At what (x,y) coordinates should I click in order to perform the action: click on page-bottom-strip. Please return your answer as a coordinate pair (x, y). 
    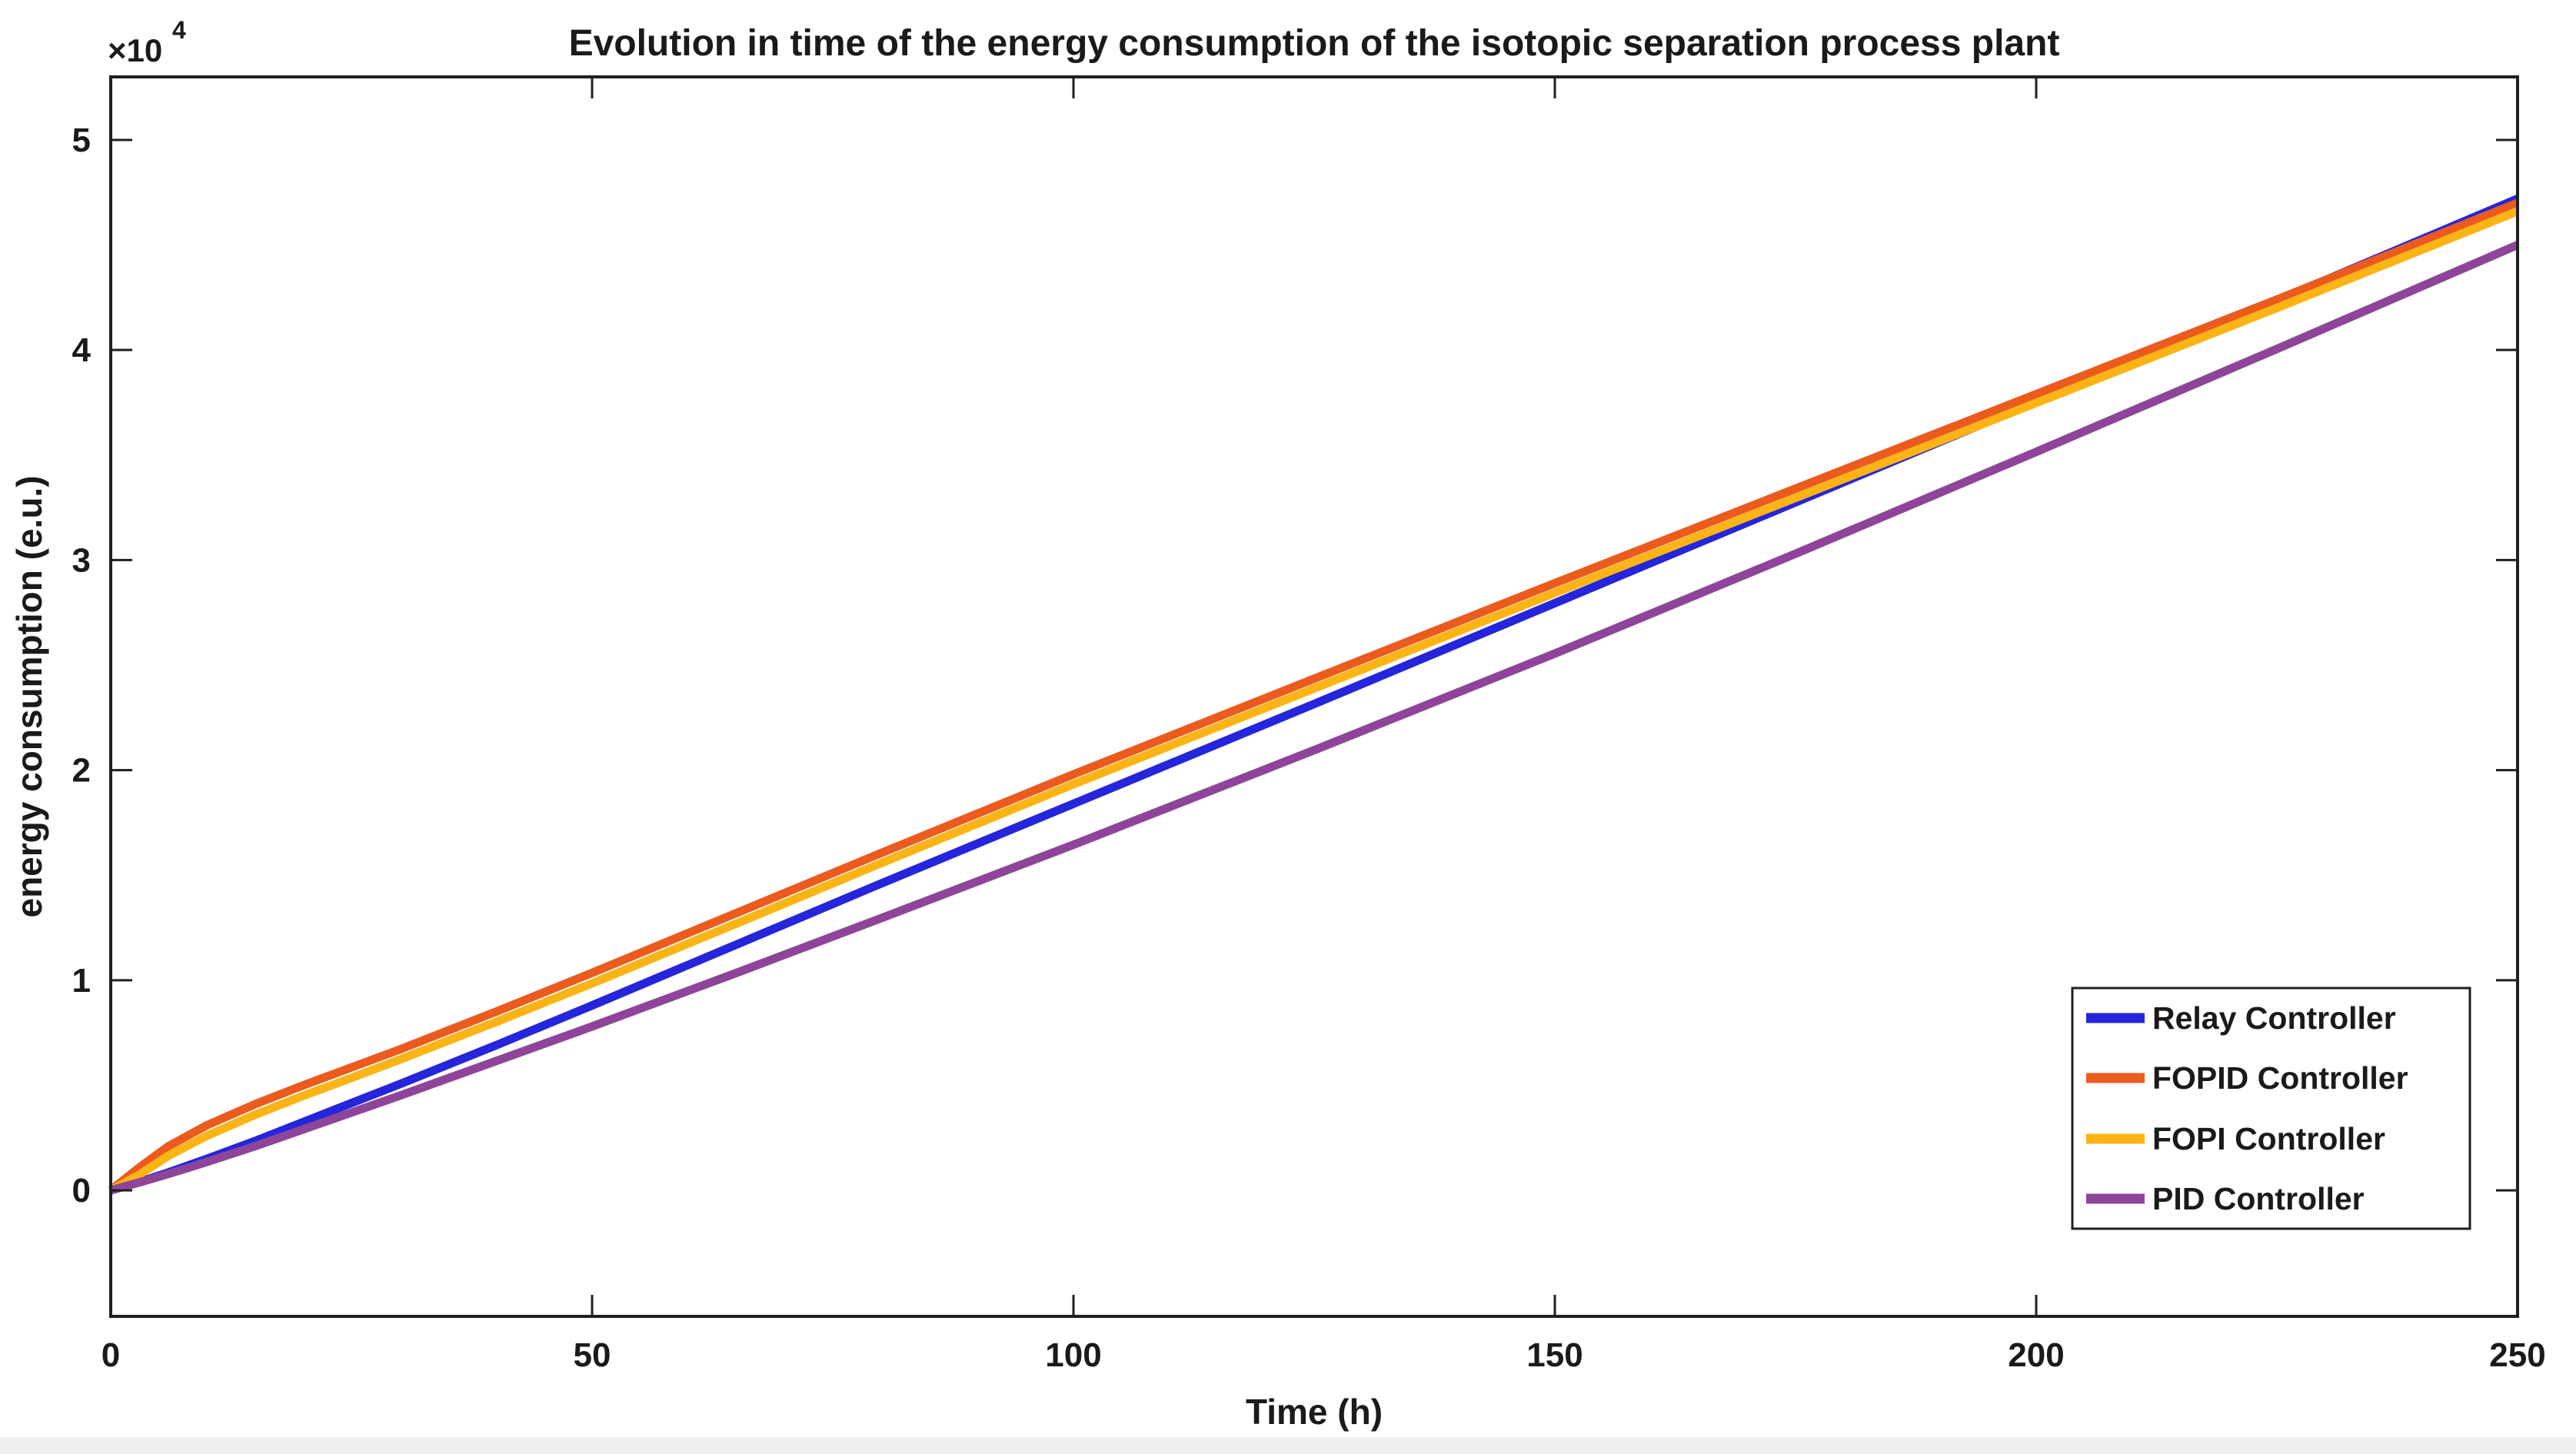
    Looking at the image, I should click on (1288, 1445).